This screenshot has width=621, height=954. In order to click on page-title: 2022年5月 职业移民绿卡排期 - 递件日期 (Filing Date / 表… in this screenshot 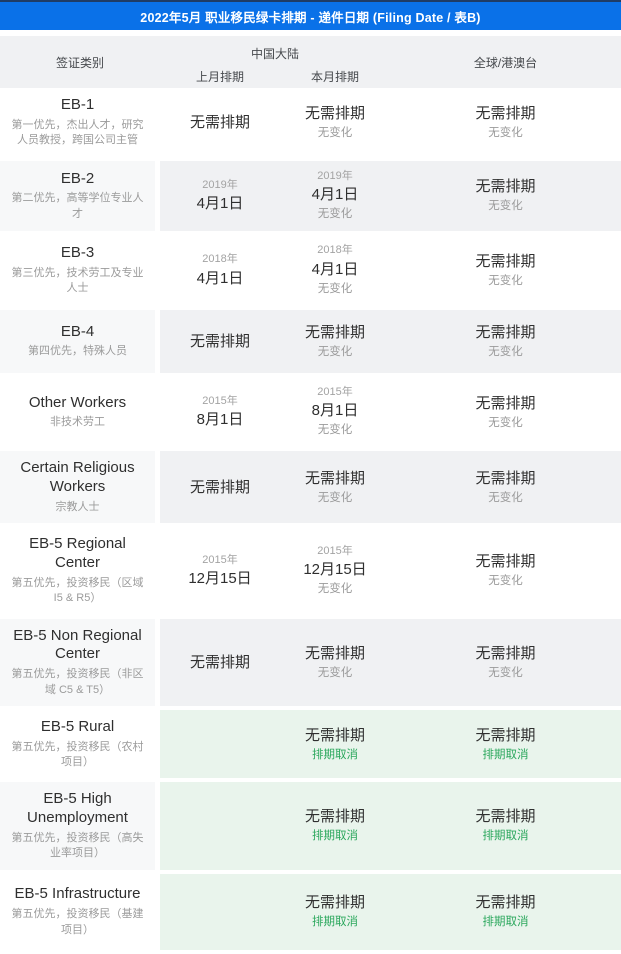, I will do `click(310, 17)`.